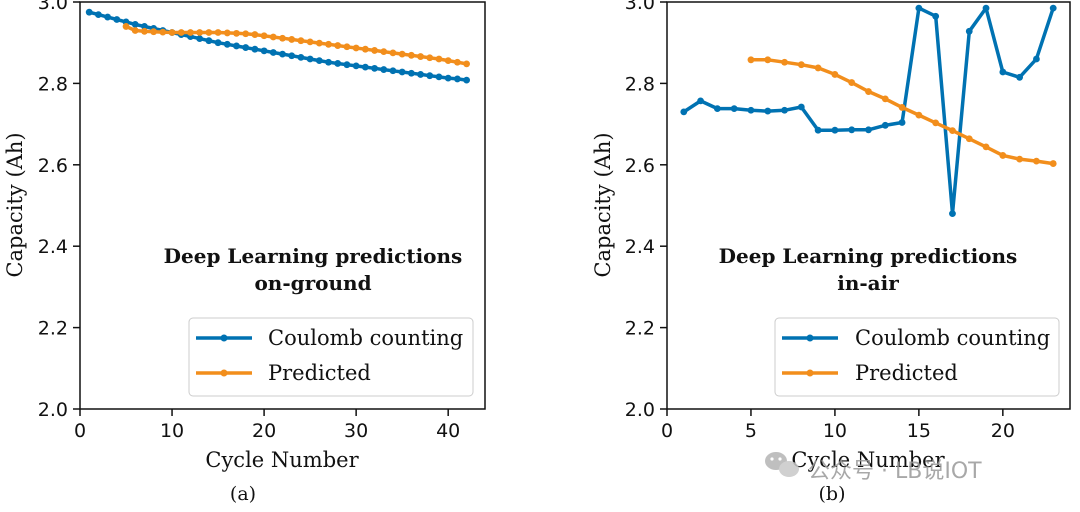 The height and width of the screenshot is (512, 1080). I want to click on watermark: 公众号 · LB说IOT, so click(873, 468).